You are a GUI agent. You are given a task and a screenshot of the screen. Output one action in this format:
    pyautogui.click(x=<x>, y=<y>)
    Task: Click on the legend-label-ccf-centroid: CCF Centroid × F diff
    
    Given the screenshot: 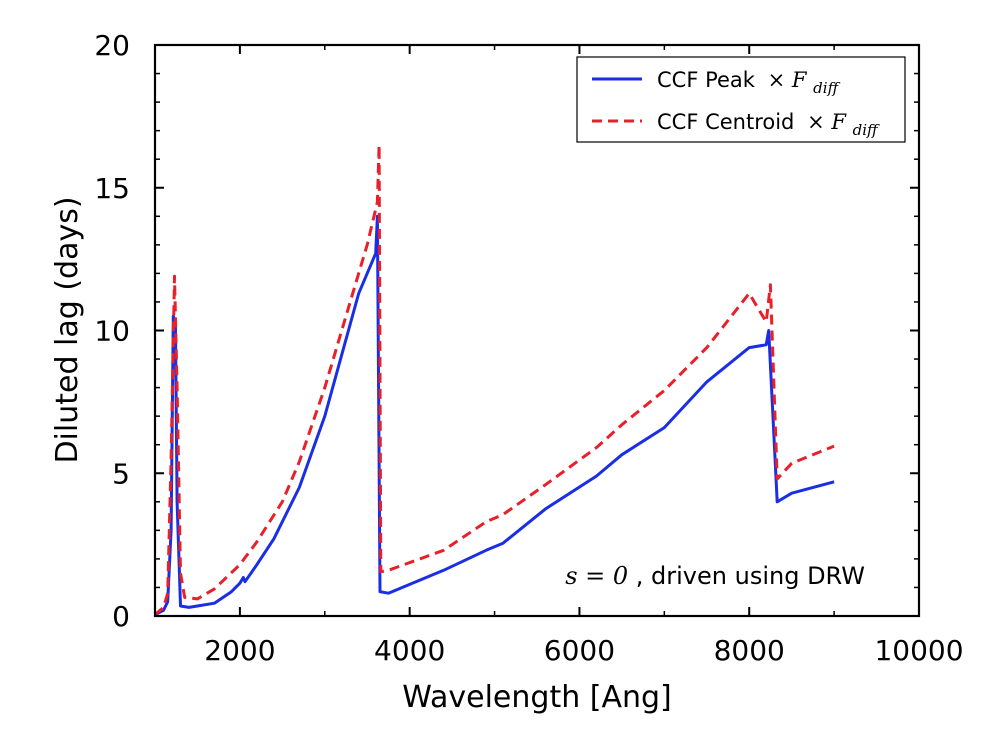 What is the action you would take?
    pyautogui.click(x=768, y=124)
    